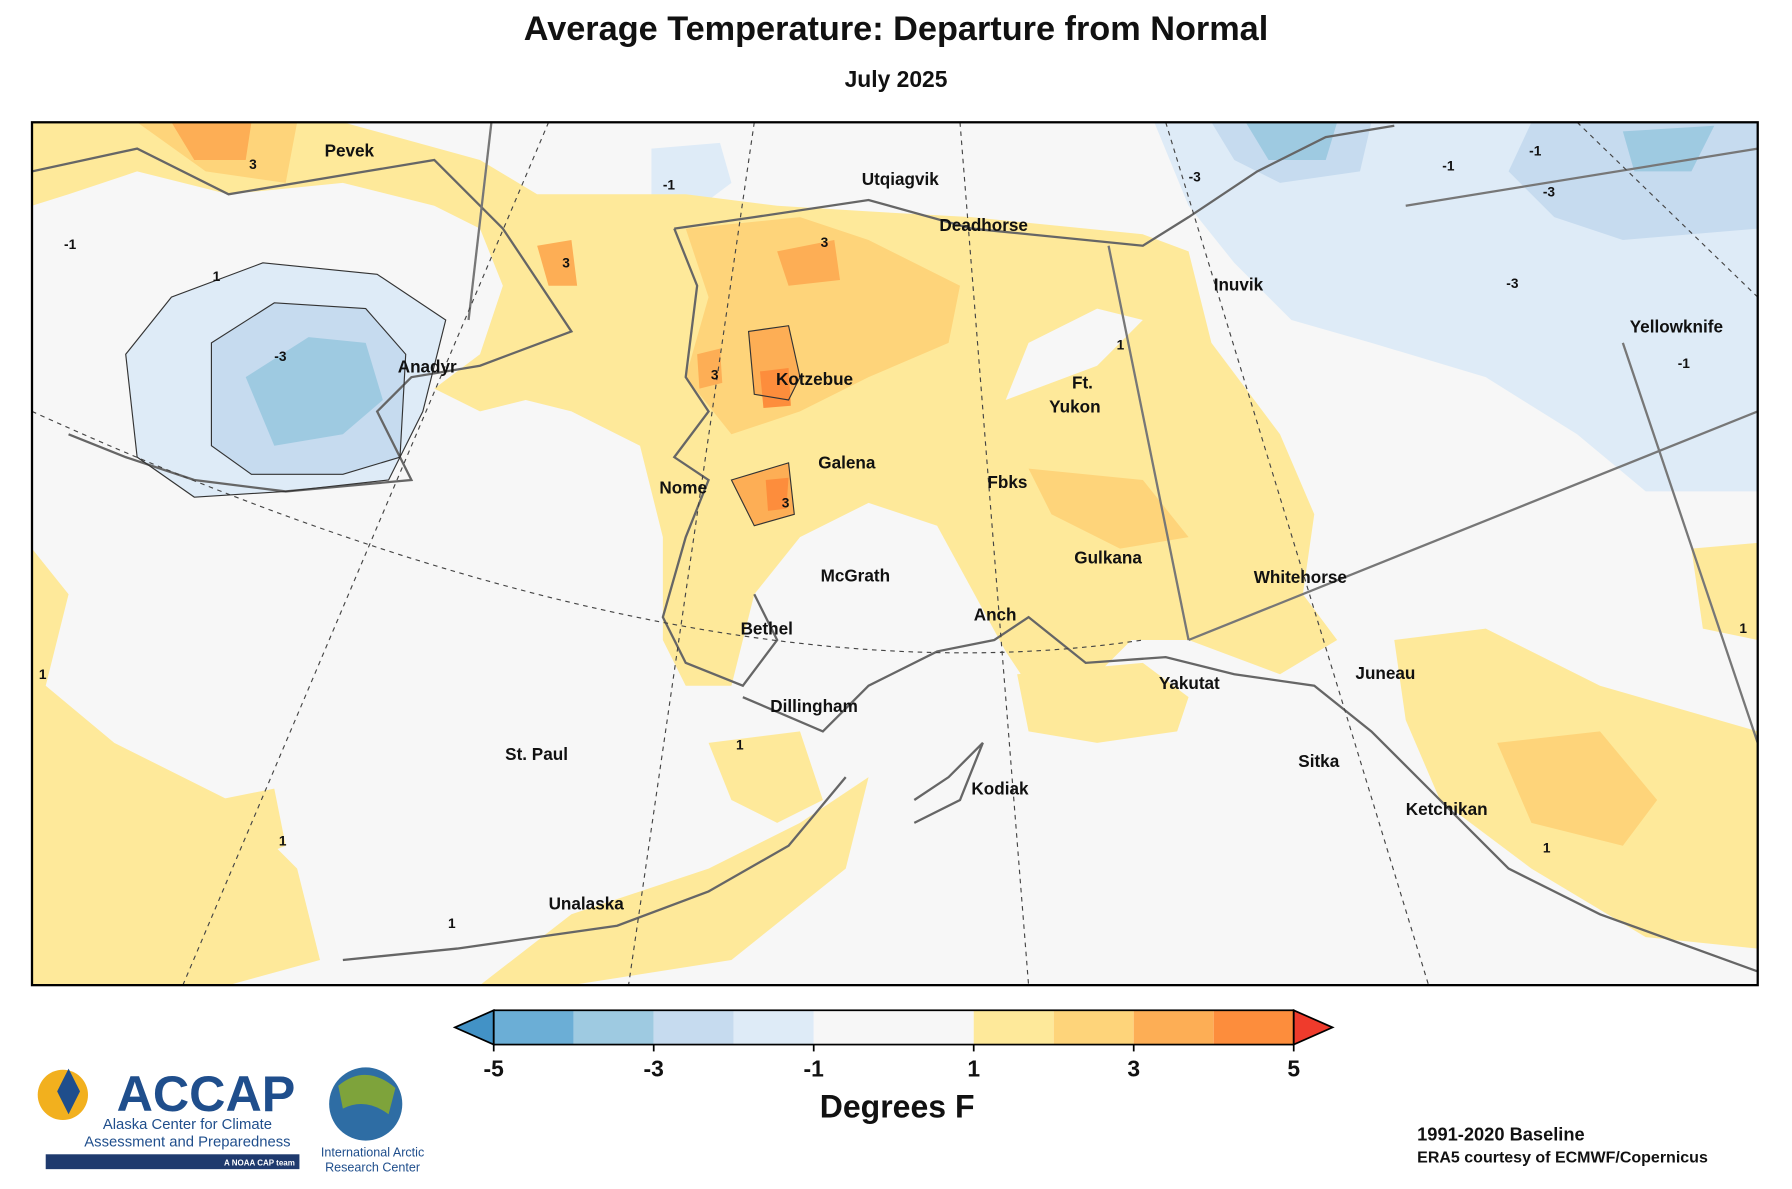 The height and width of the screenshot is (1189, 1792). I want to click on colorbar-tick-label: 1, so click(973, 1069).